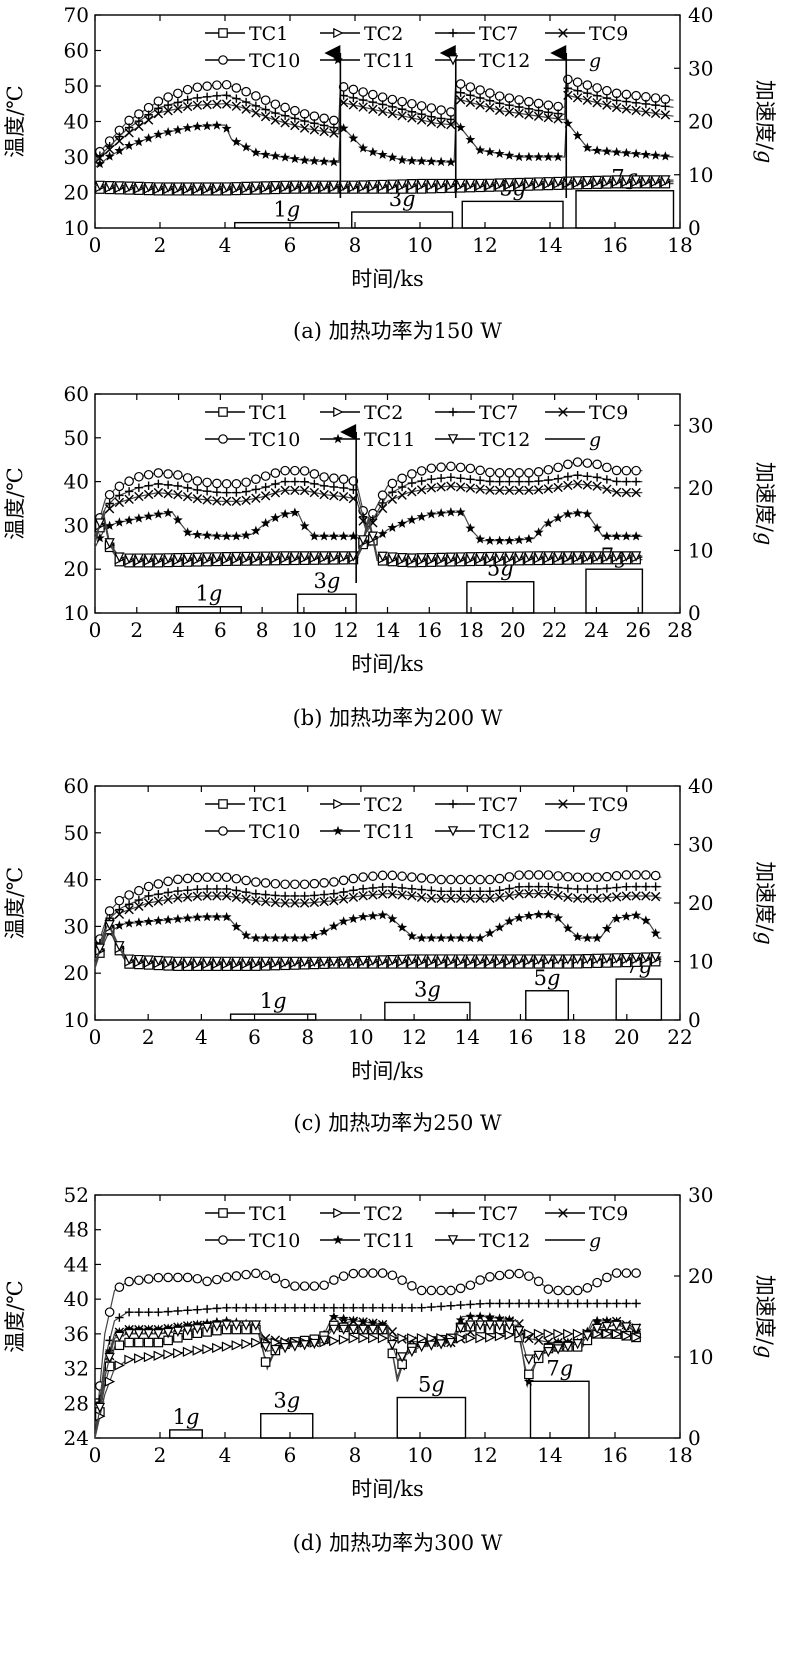 This screenshot has height=1654, width=800. I want to click on legend-item-tc11: TC11, so click(367, 61).